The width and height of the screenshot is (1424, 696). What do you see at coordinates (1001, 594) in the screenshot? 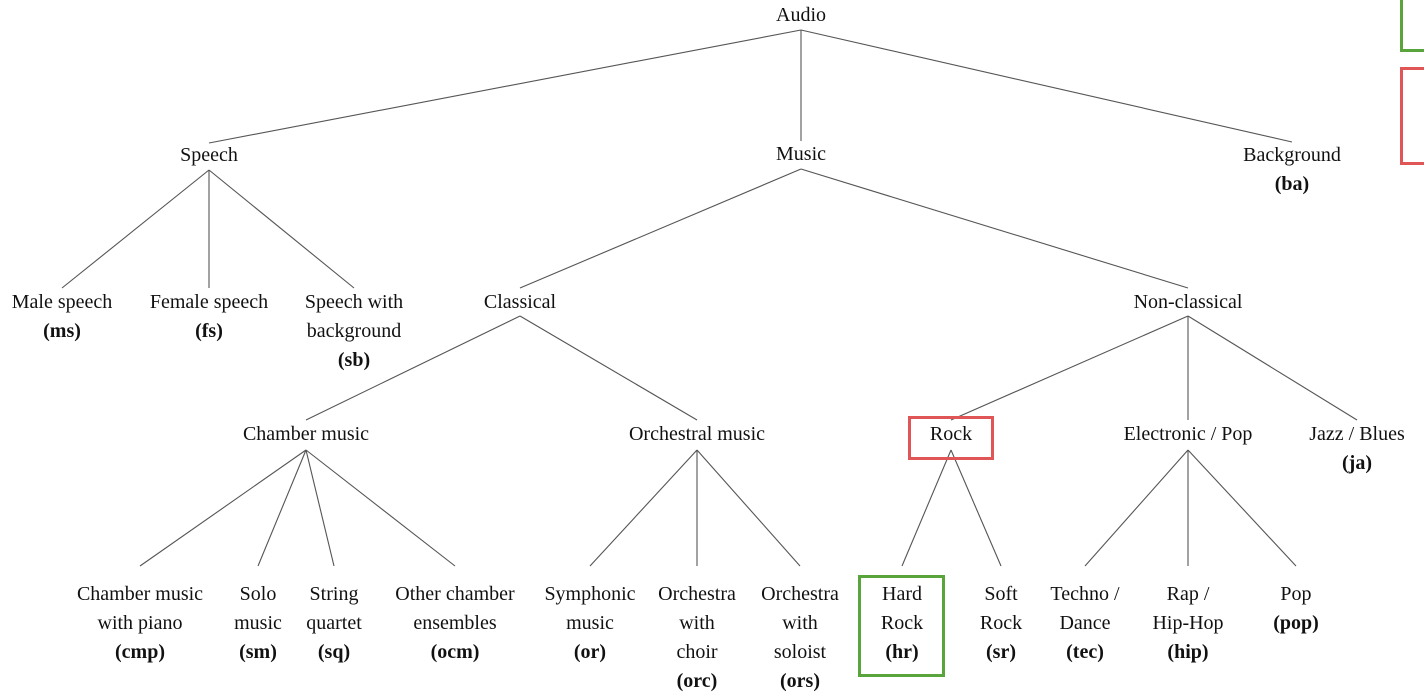
I see `node-title-line: Soft` at bounding box center [1001, 594].